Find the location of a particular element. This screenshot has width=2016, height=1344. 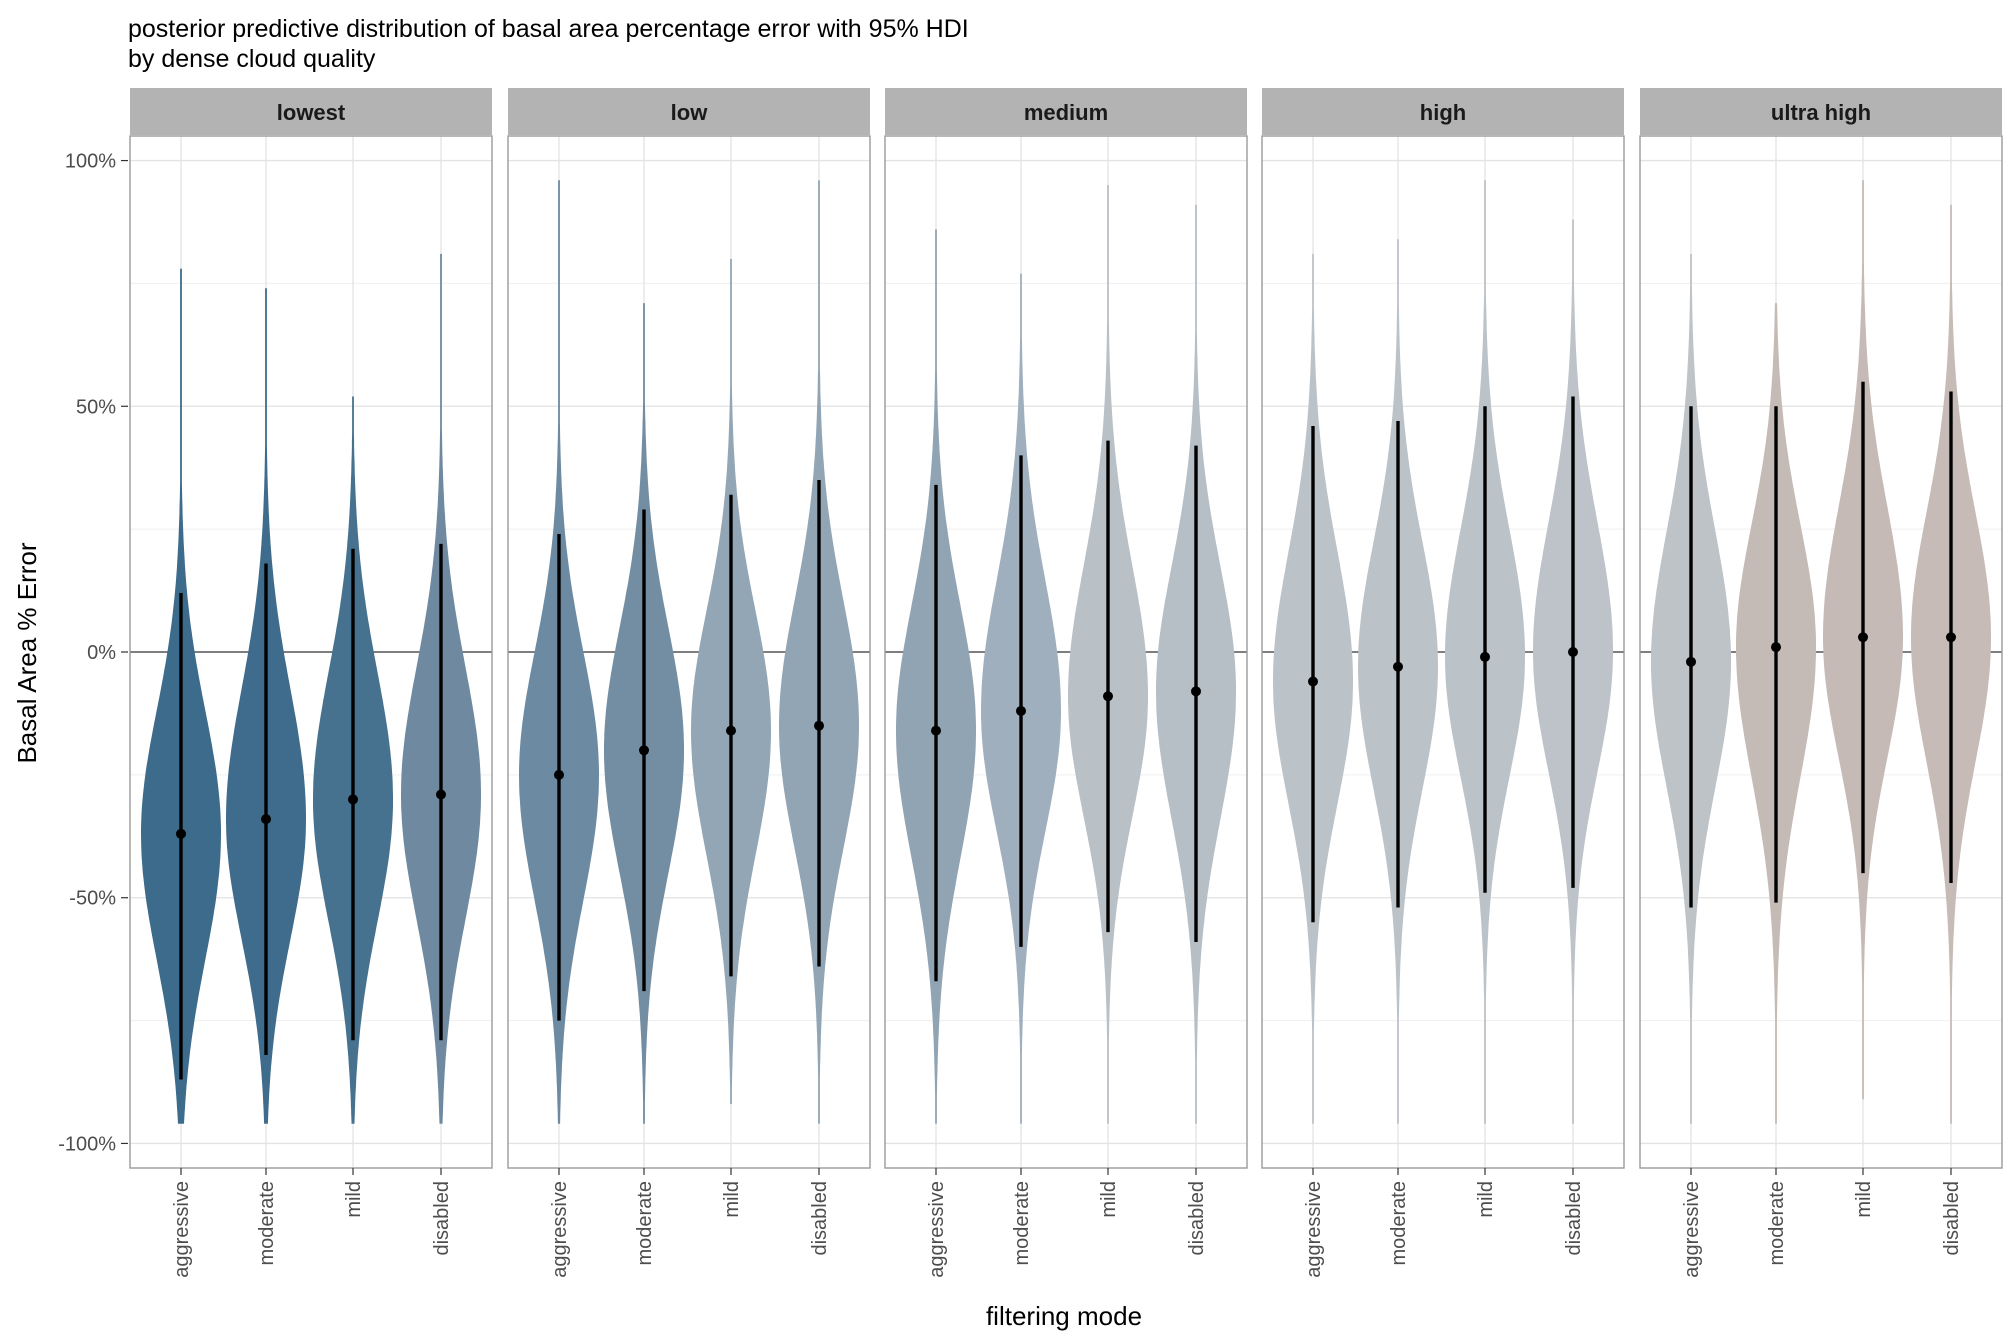

facet-strip-label: lowest is located at coordinates (311, 112).